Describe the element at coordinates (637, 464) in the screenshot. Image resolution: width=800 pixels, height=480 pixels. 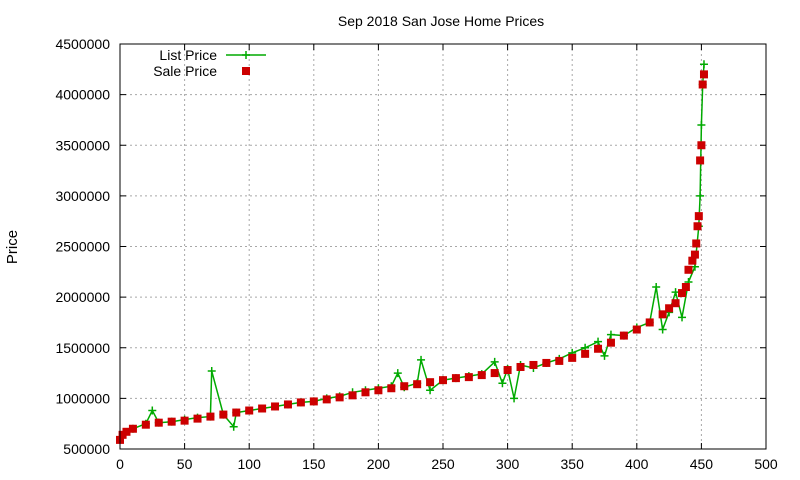
I see `x-tick-label: 400` at that location.